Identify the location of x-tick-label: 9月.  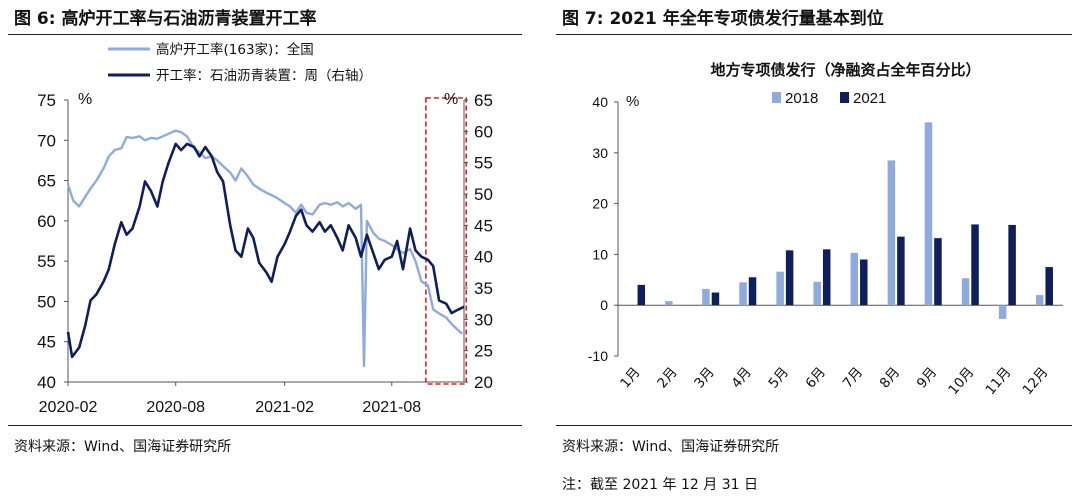
(927, 377).